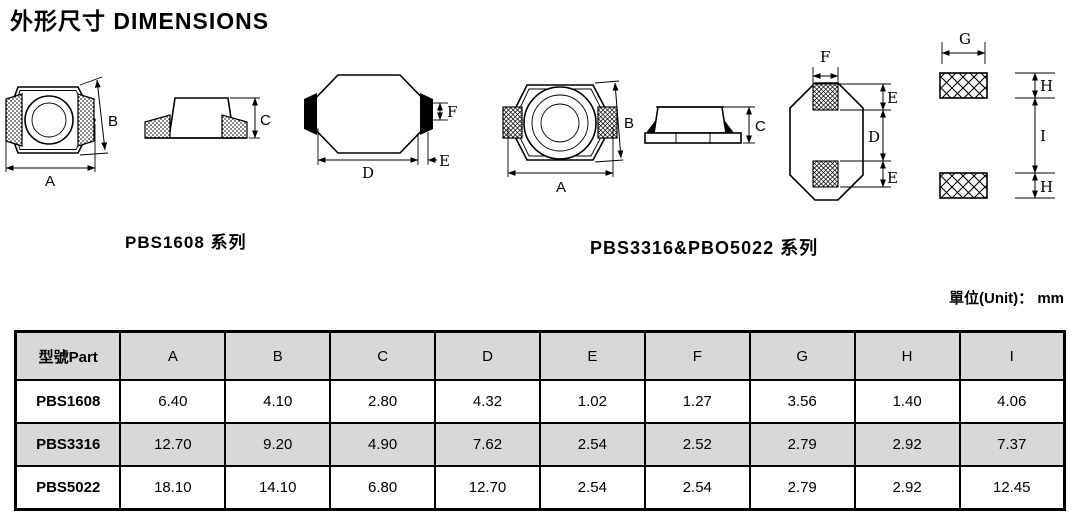  Describe the element at coordinates (86, 120) in the screenshot. I see `pbs1608-right-terminal` at that location.